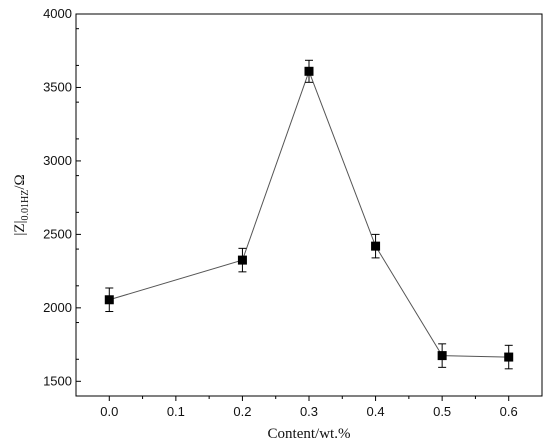  I want to click on y-axis: 1500 2000 2500 3000 3500 4000, so click(62, 201).